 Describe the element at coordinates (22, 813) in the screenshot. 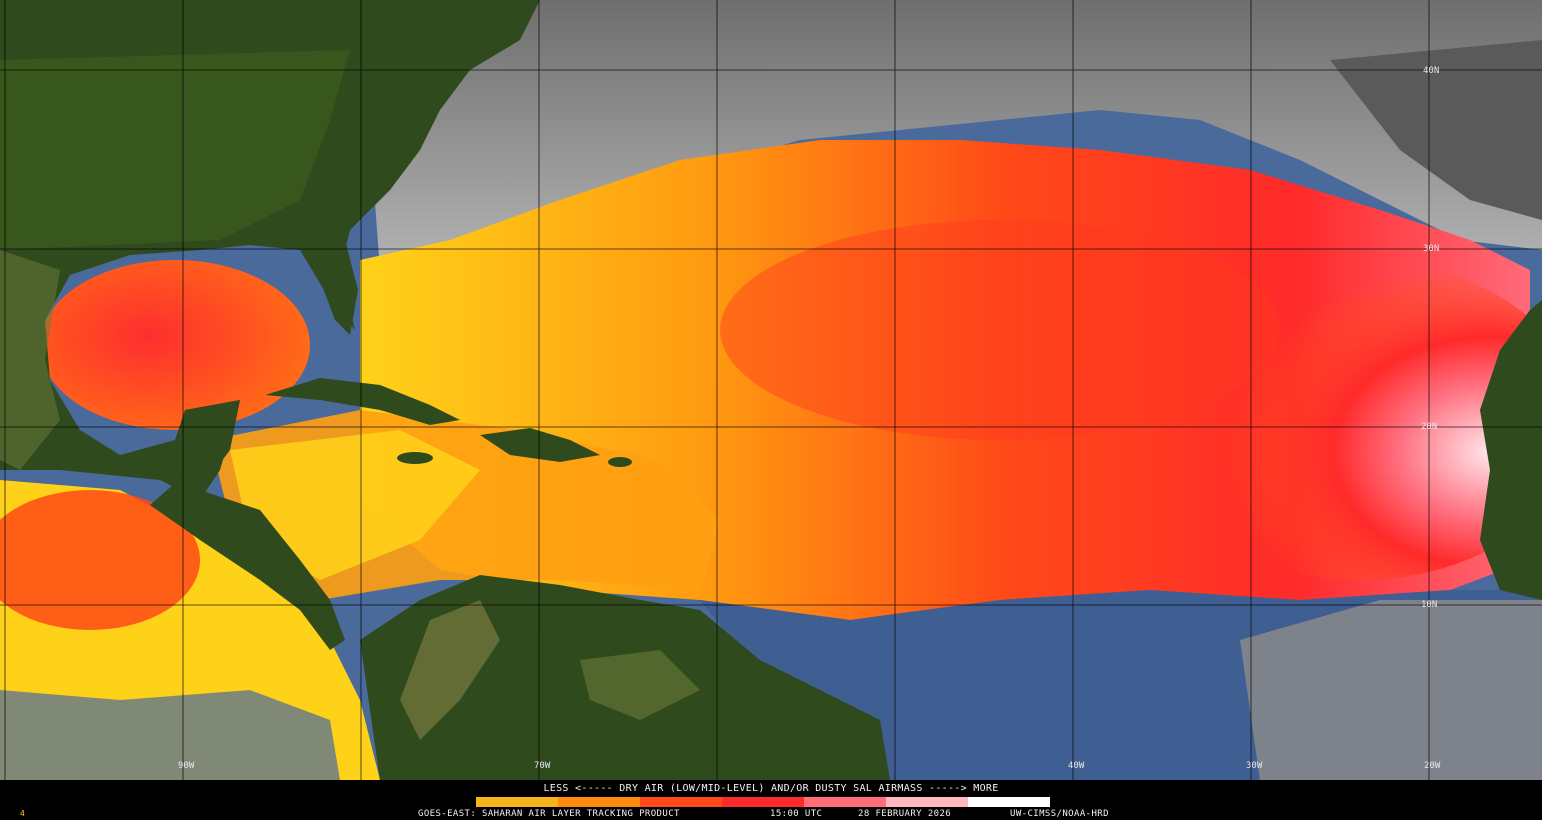

I see `frame-number: 4` at that location.